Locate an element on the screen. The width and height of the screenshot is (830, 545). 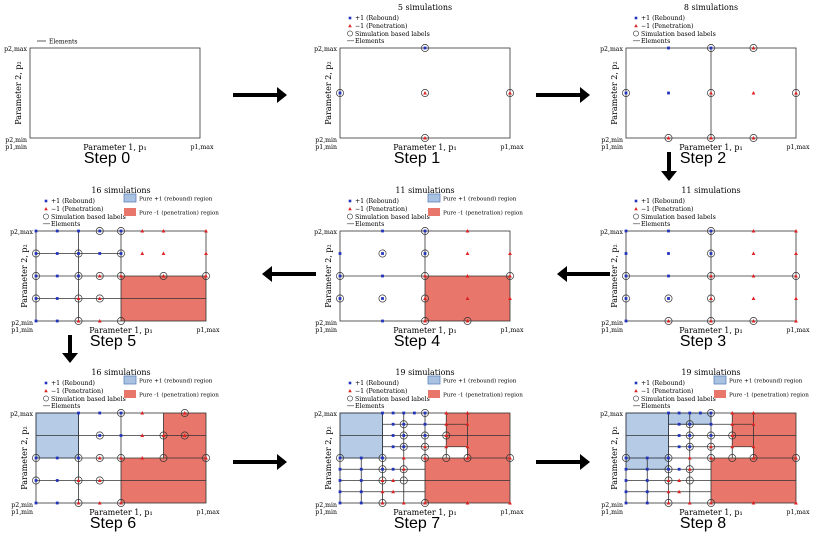
p2min-label: p2,min is located at coordinates (612, 140).